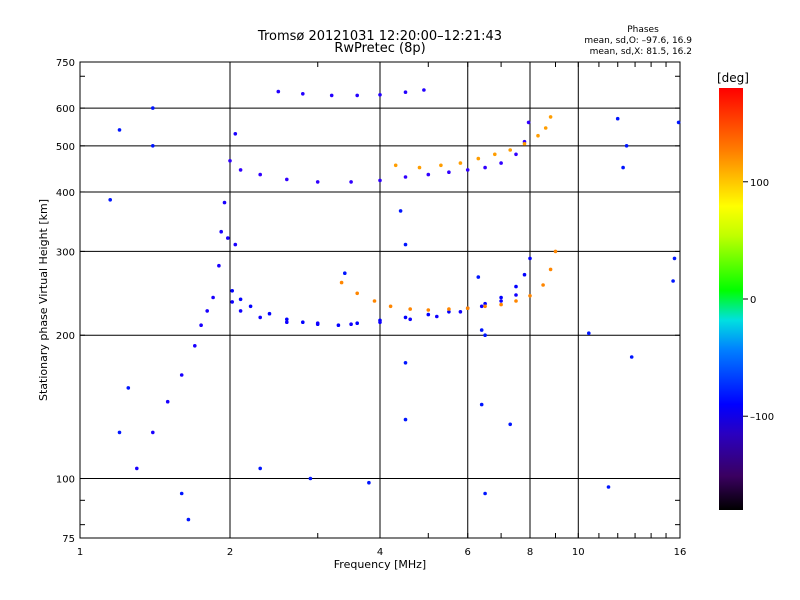 The height and width of the screenshot is (600, 800). Describe the element at coordinates (380, 552) in the screenshot. I see `x-tick-label: 4` at that location.